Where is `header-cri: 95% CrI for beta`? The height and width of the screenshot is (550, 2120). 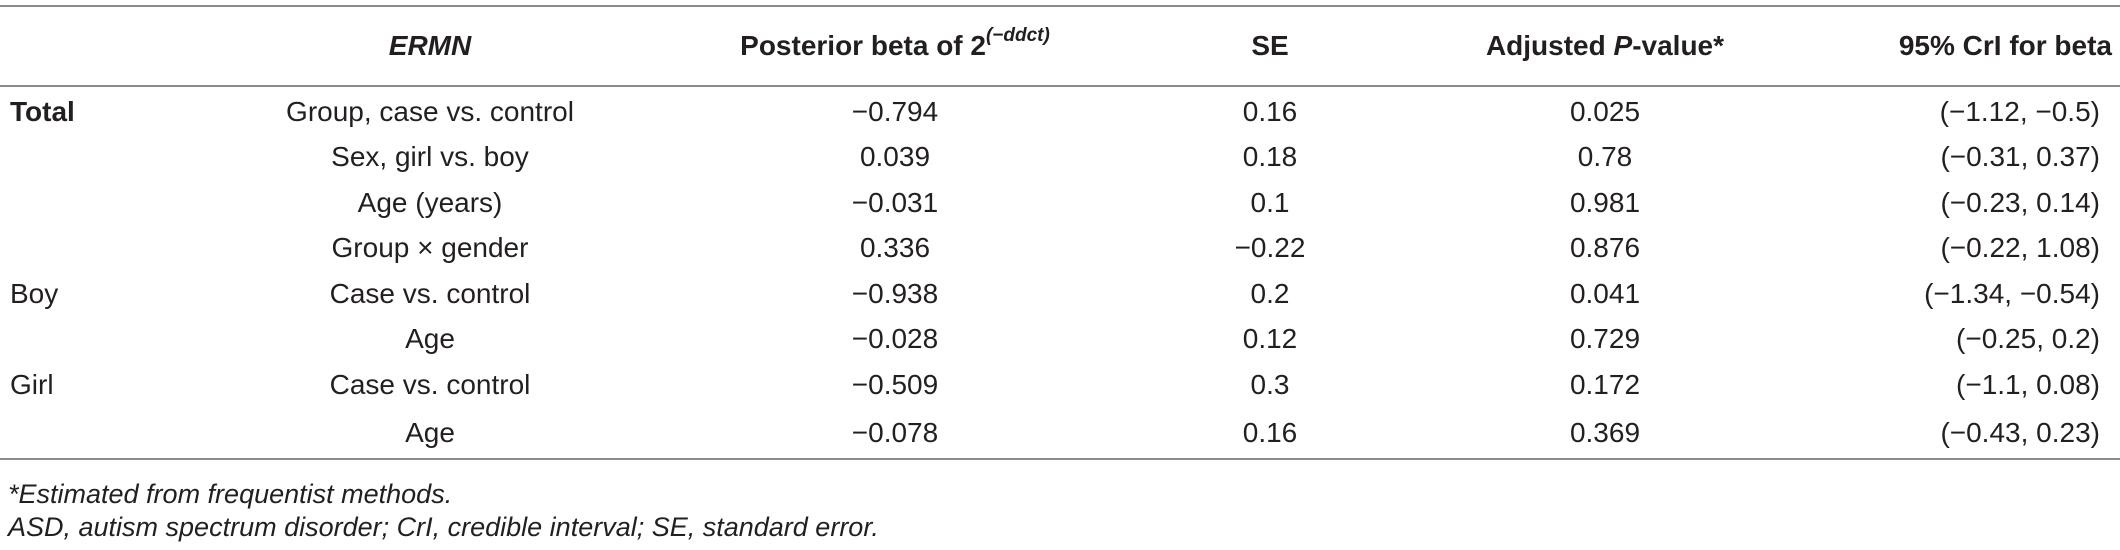 header-cri: 95% CrI for beta is located at coordinates (1960, 46).